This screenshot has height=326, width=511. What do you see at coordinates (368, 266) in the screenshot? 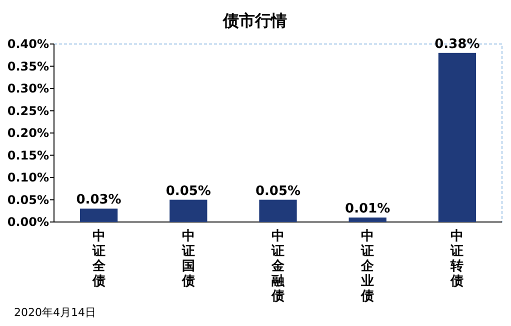
I see `x-tick-label: 中证企业债` at bounding box center [368, 266].